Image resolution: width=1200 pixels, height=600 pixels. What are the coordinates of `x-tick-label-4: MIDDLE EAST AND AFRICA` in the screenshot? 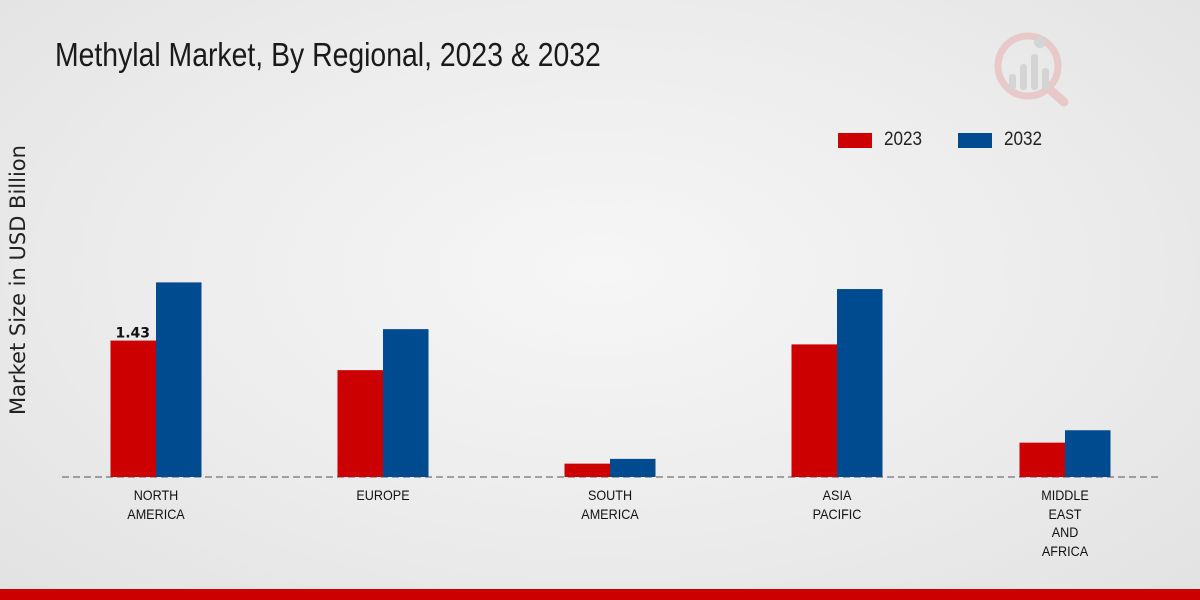 It's located at (1065, 523).